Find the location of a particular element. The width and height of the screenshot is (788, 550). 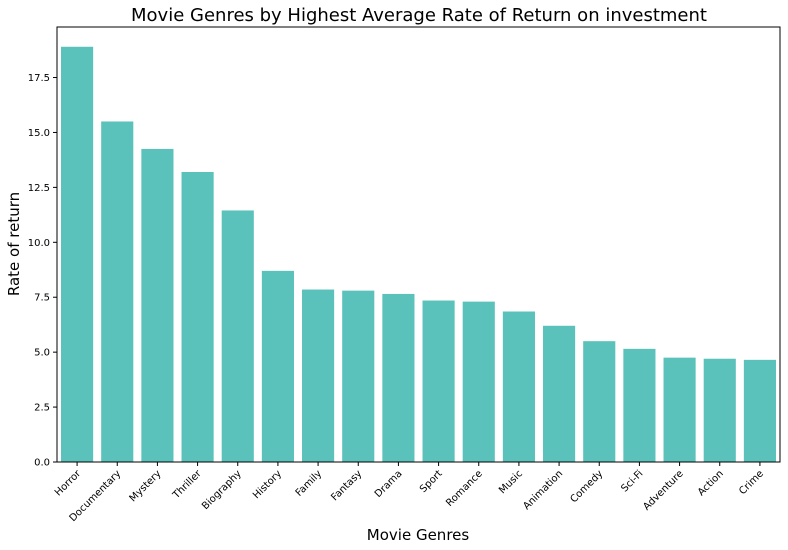

y-tick-label: 0.0 is located at coordinates (42, 463).